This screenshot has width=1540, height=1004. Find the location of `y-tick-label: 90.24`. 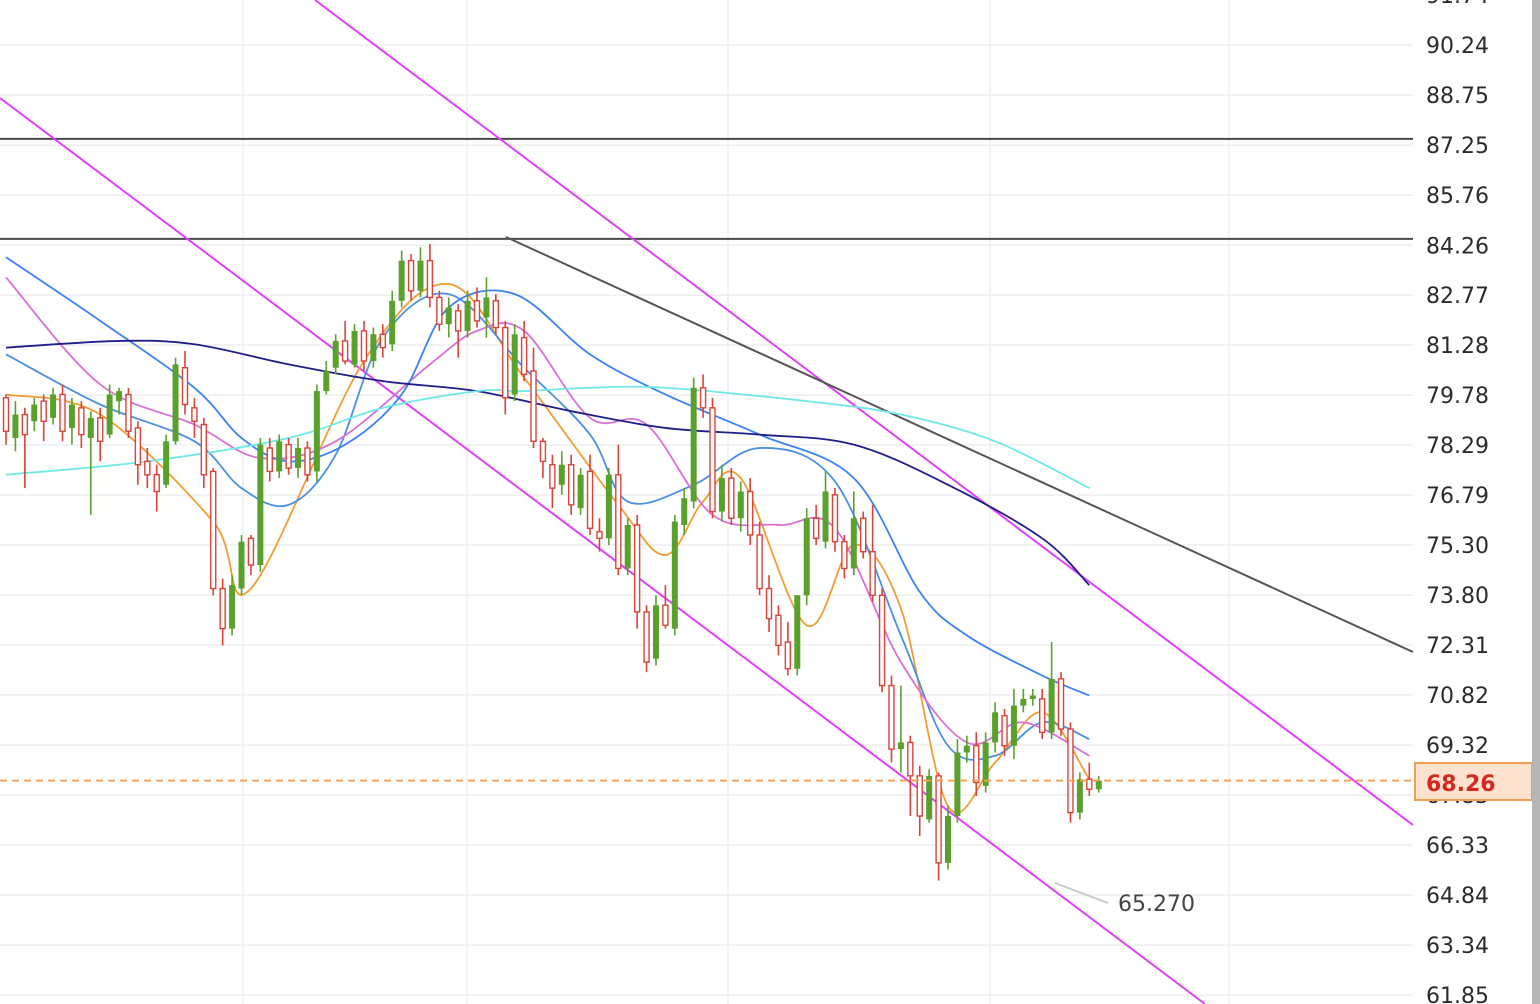

y-tick-label: 90.24 is located at coordinates (1457, 46).